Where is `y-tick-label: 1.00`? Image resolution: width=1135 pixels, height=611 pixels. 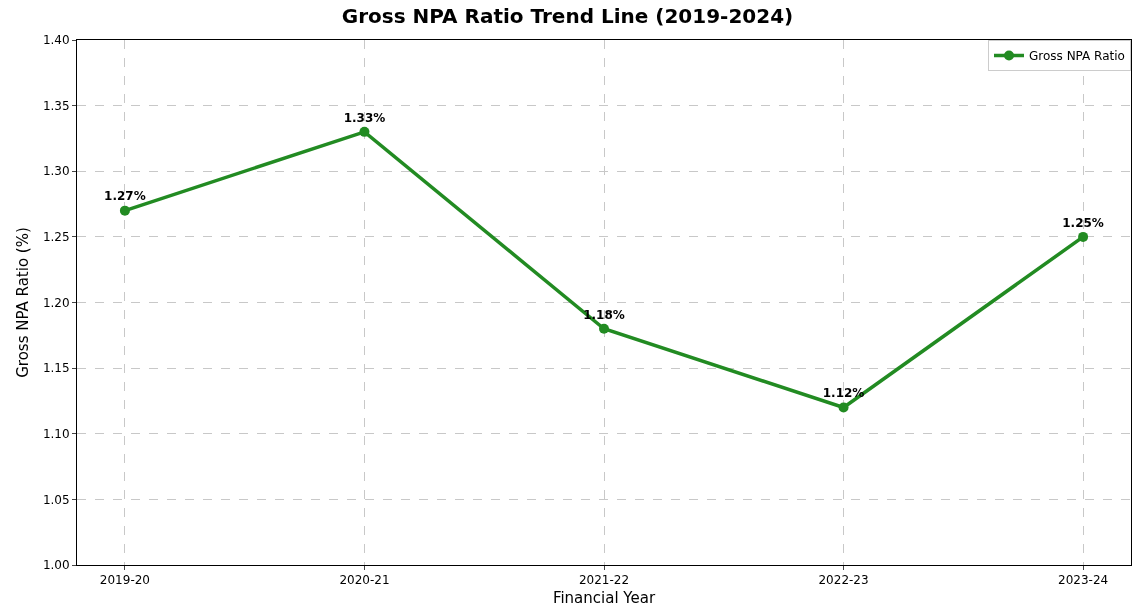 y-tick-label: 1.00 is located at coordinates (56, 565).